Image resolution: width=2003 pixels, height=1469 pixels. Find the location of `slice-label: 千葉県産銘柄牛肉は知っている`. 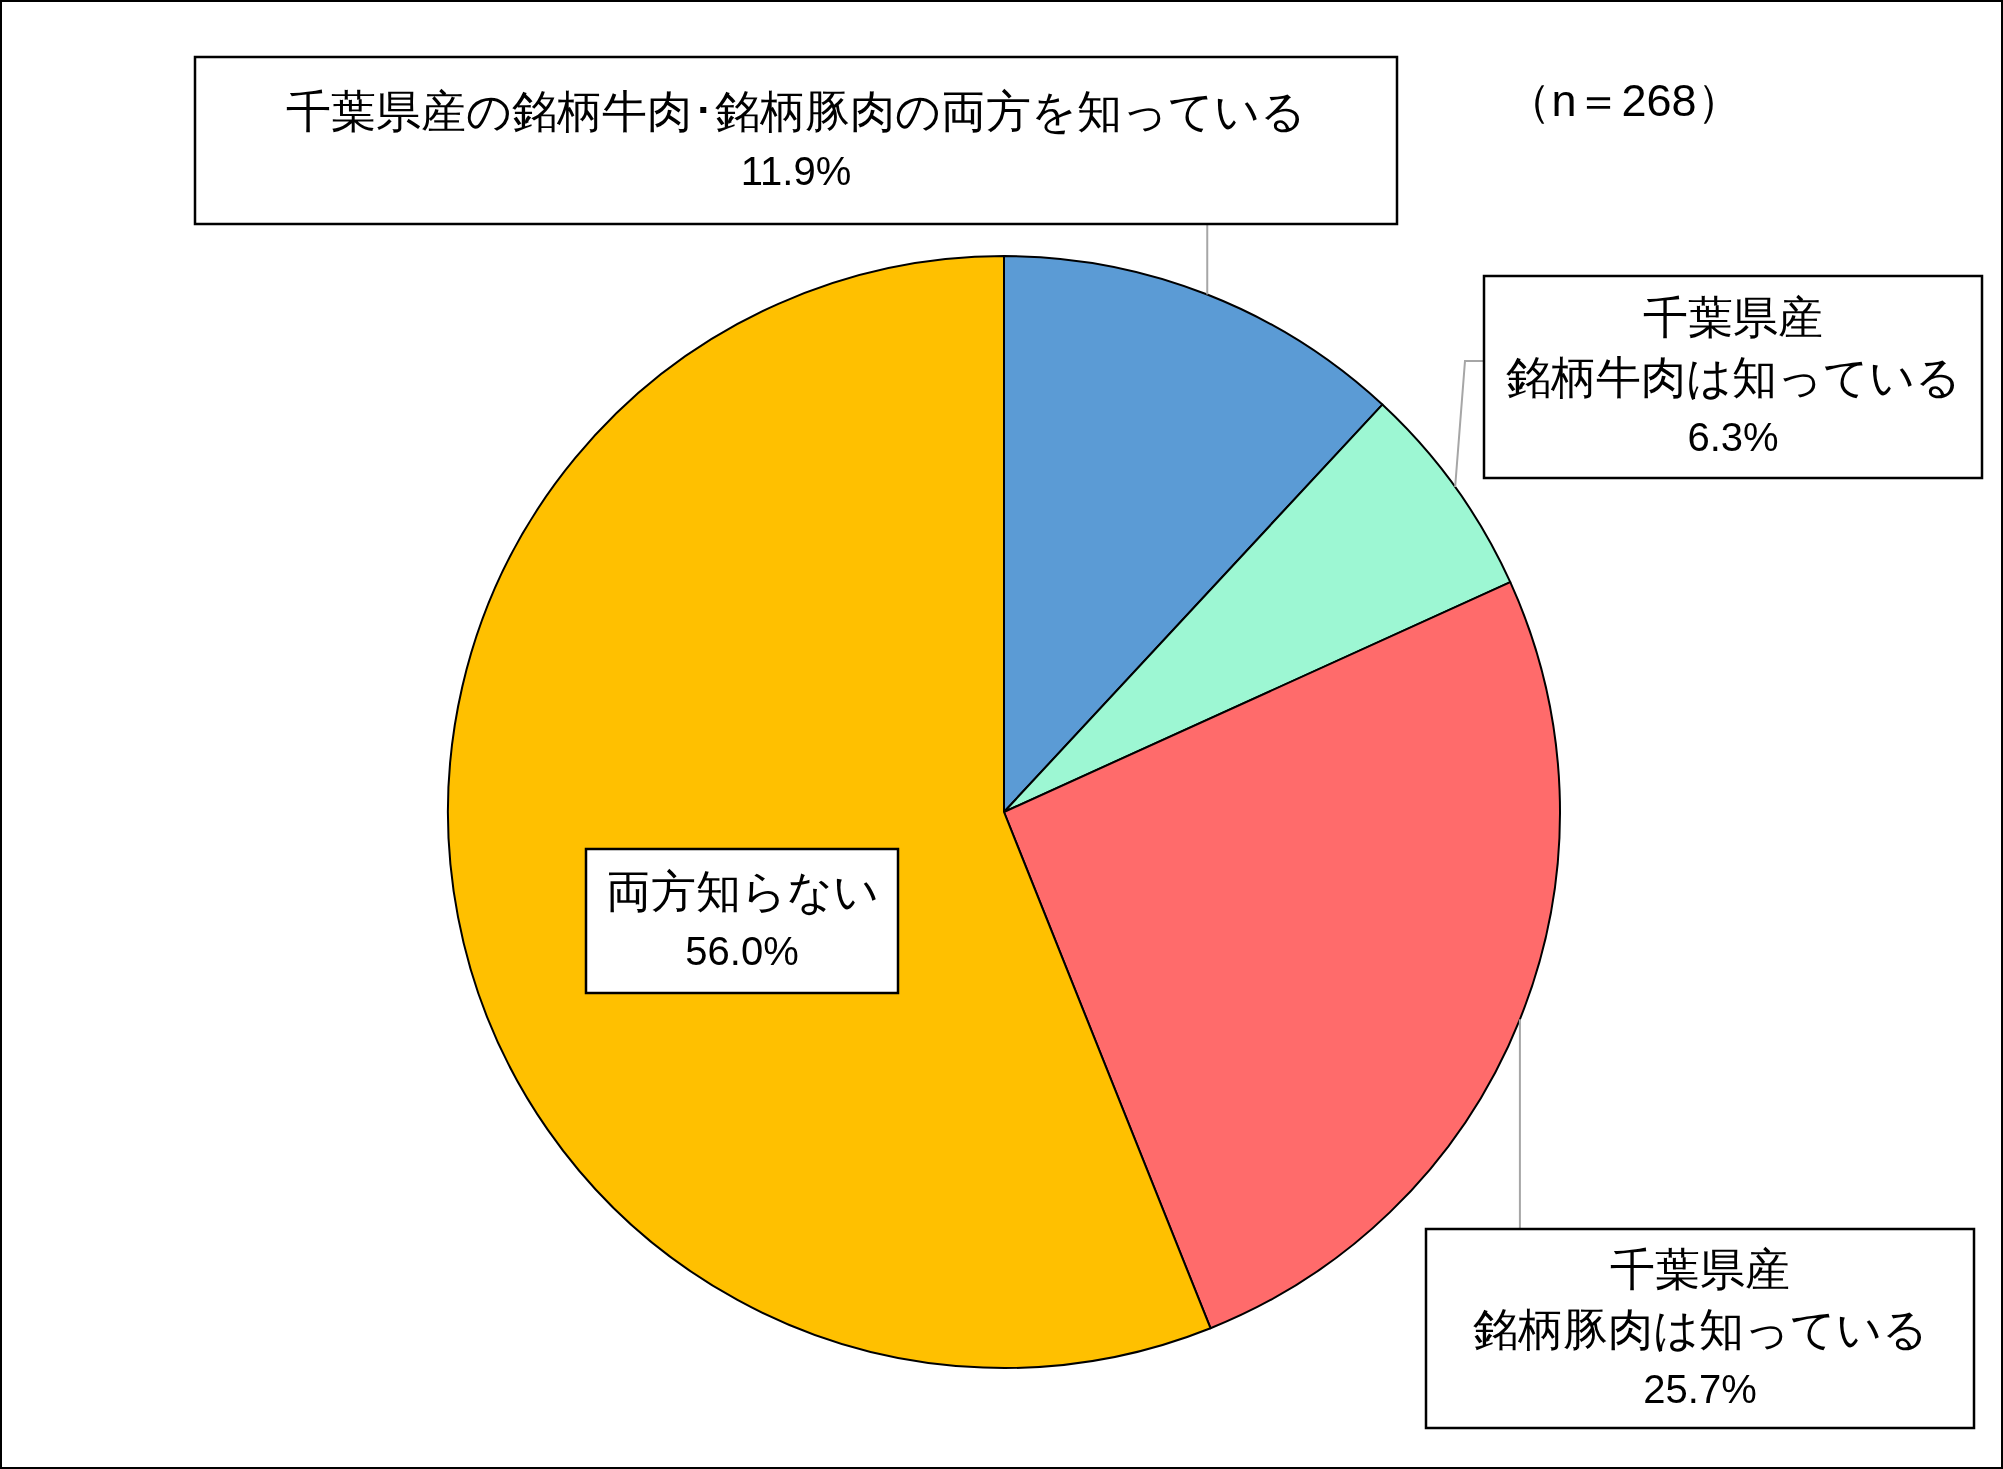

slice-label: 千葉県産銘柄牛肉は知っている is located at coordinates (1733, 348).